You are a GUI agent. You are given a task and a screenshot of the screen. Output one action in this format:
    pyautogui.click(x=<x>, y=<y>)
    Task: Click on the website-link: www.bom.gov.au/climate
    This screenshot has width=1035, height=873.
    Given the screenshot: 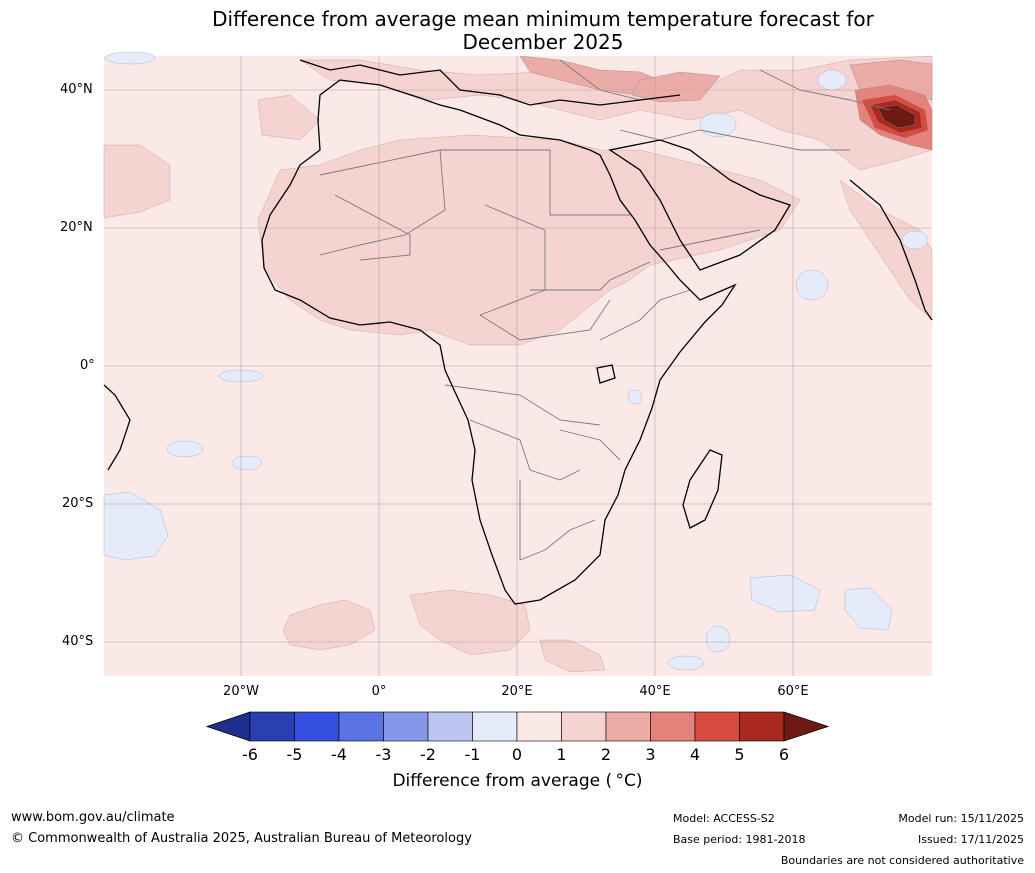 What is the action you would take?
    pyautogui.click(x=93, y=817)
    